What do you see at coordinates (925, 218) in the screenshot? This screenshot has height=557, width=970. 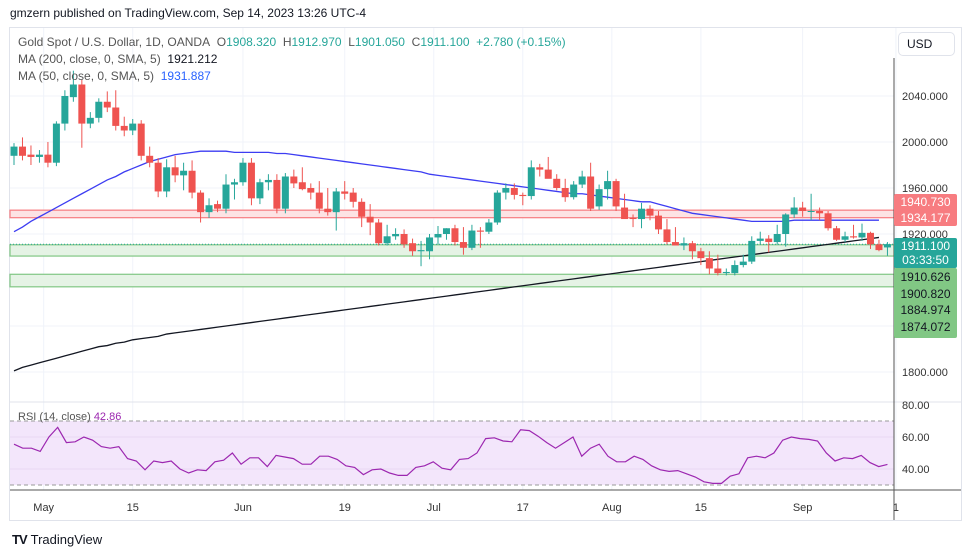 I see `resistance-bottom-tag: 1934.177` at bounding box center [925, 218].